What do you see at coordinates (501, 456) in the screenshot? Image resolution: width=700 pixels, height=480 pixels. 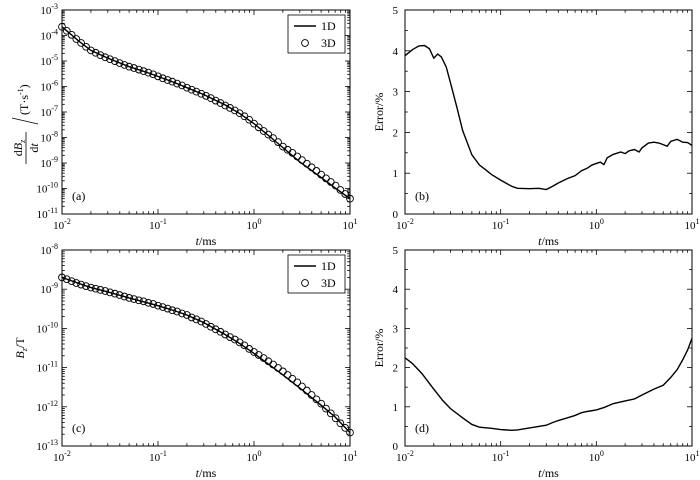 I see `x-tick-label-d: 10⁻¹` at bounding box center [501, 456].